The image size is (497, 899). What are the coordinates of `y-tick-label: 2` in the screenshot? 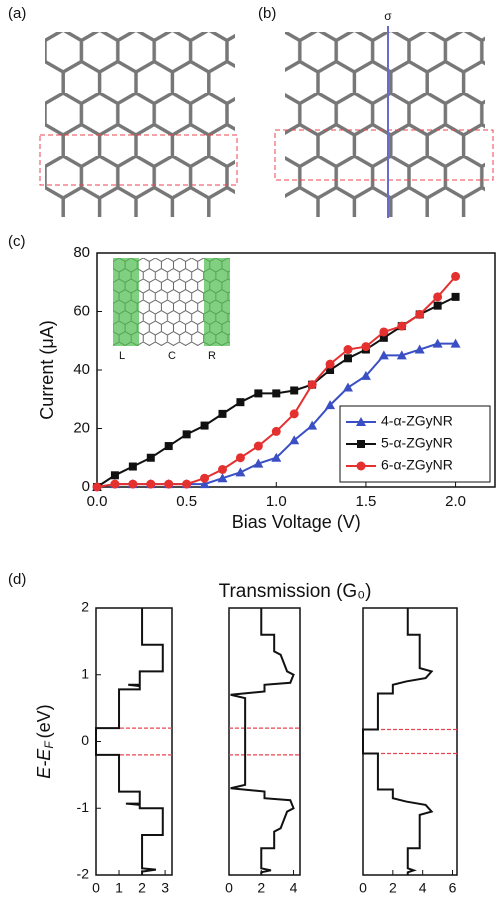 It's located at (85, 607).